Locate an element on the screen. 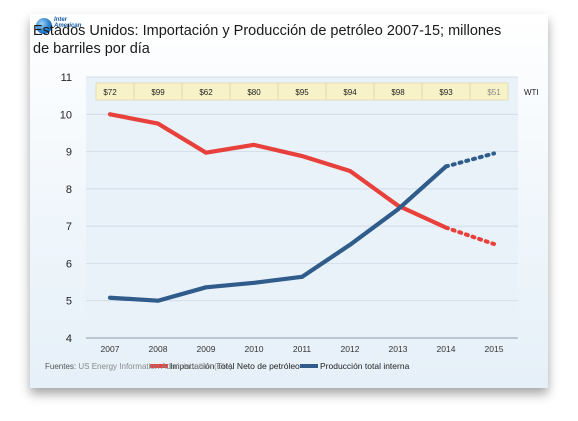 The image size is (578, 421). wti-price-label: $72 is located at coordinates (110, 92).